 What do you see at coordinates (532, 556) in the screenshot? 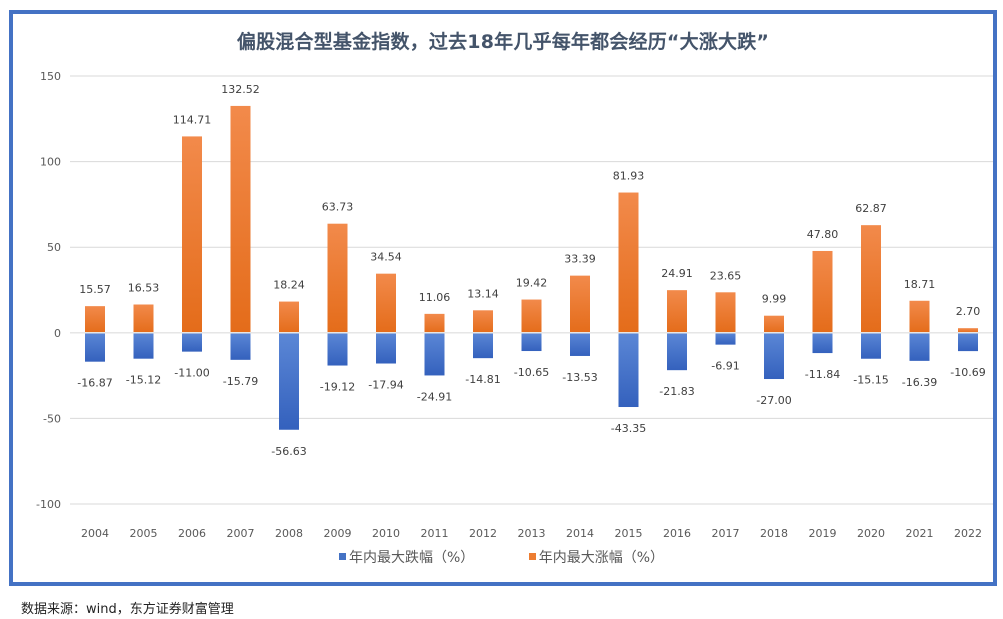
I see `legend-swatch-rise` at bounding box center [532, 556].